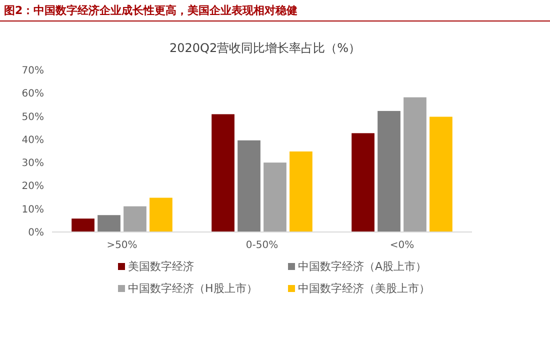 The height and width of the screenshot is (344, 550). What do you see at coordinates (33, 164) in the screenshot?
I see `y-tick-label: 30%` at bounding box center [33, 164].